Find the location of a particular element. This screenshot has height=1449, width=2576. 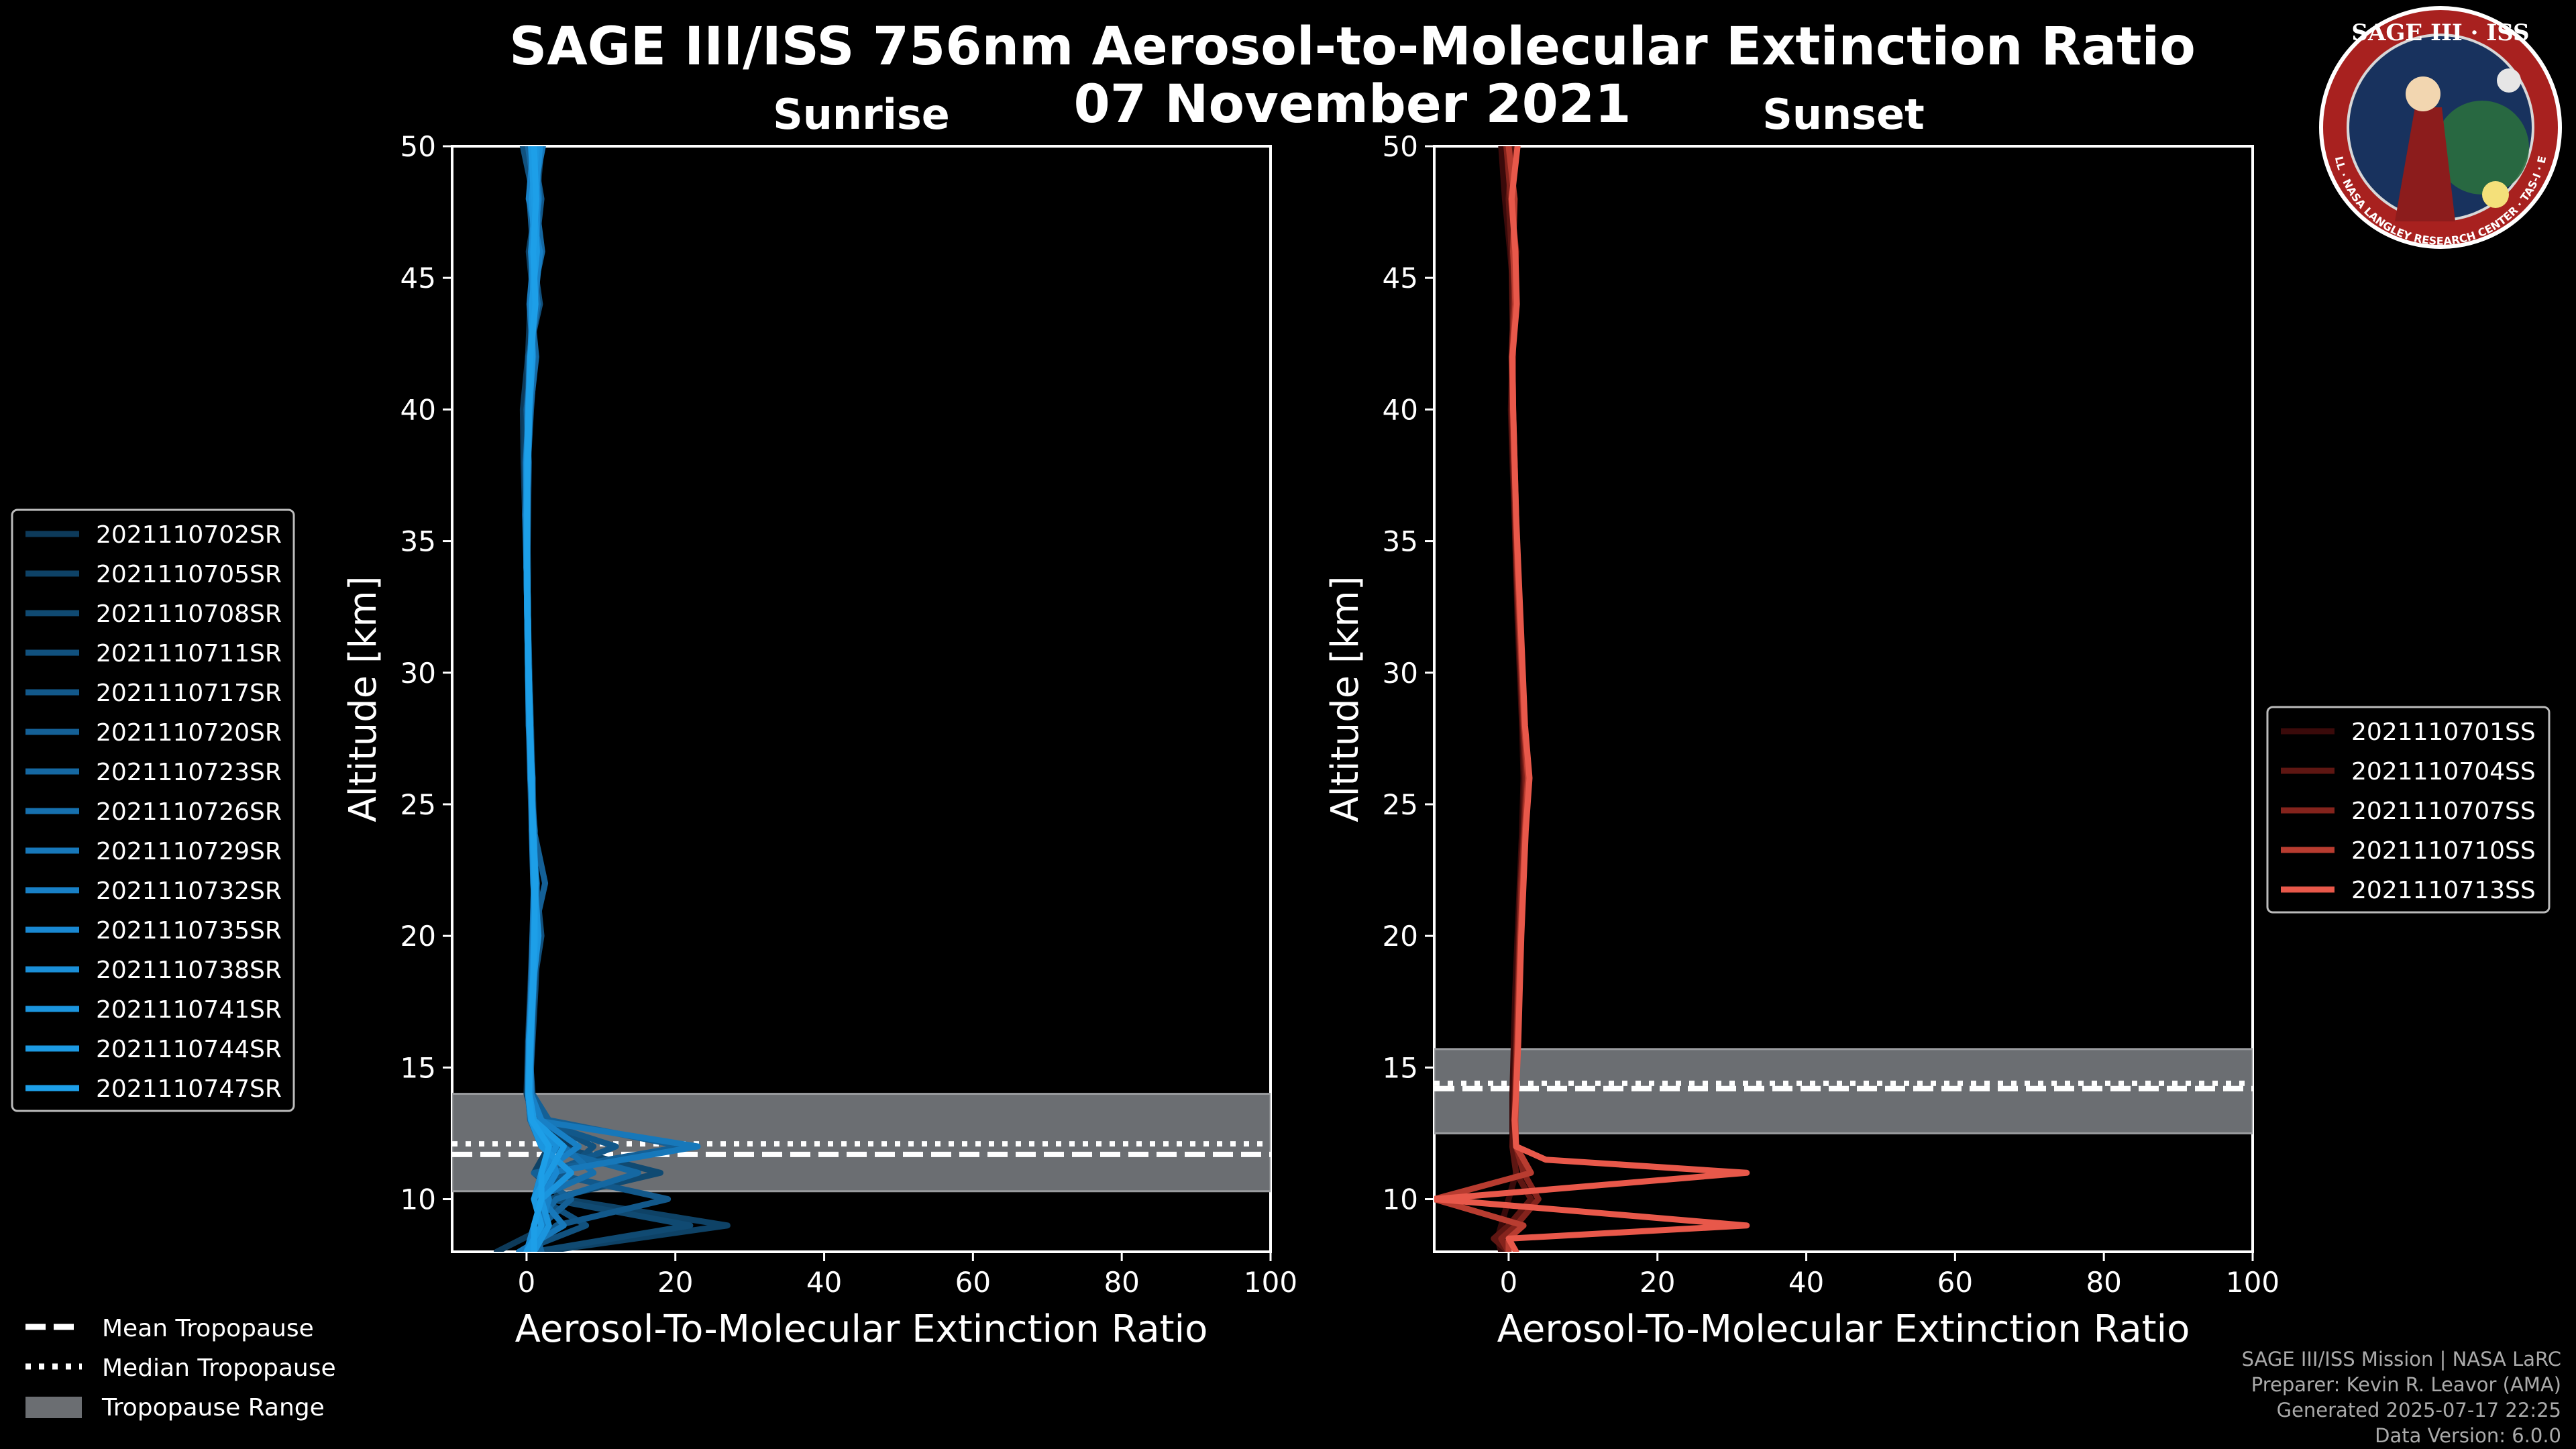

legend-label-2021110735SR: 2021110735SR is located at coordinates (189, 931).